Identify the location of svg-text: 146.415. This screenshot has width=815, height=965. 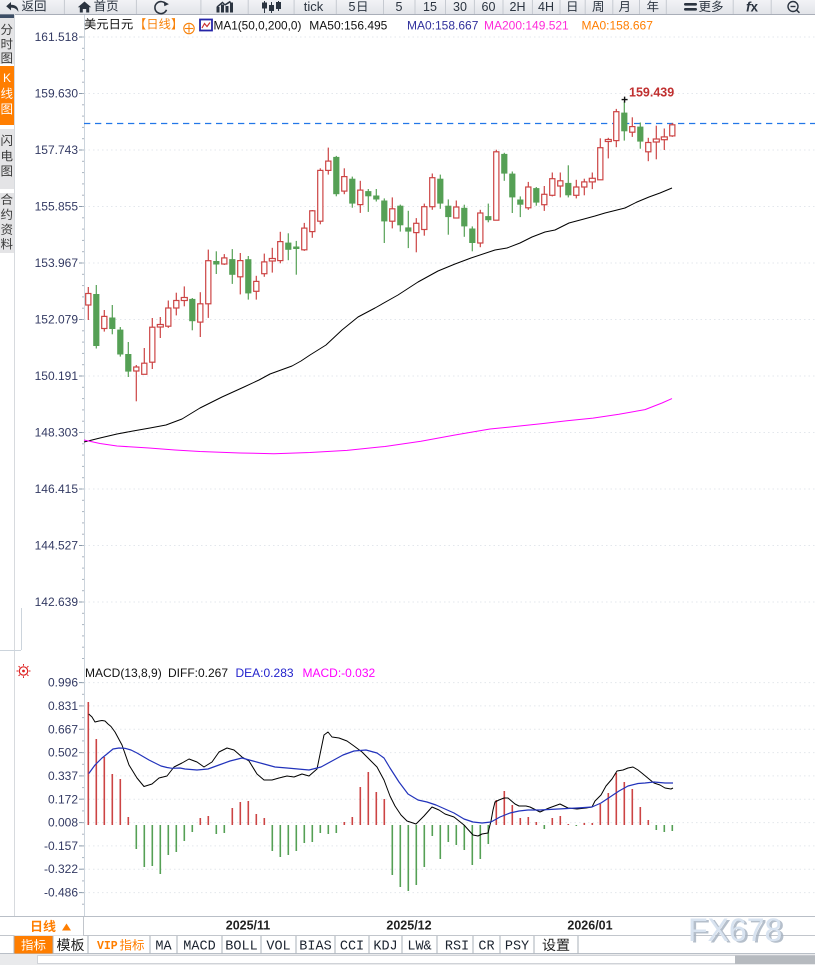
(57, 489).